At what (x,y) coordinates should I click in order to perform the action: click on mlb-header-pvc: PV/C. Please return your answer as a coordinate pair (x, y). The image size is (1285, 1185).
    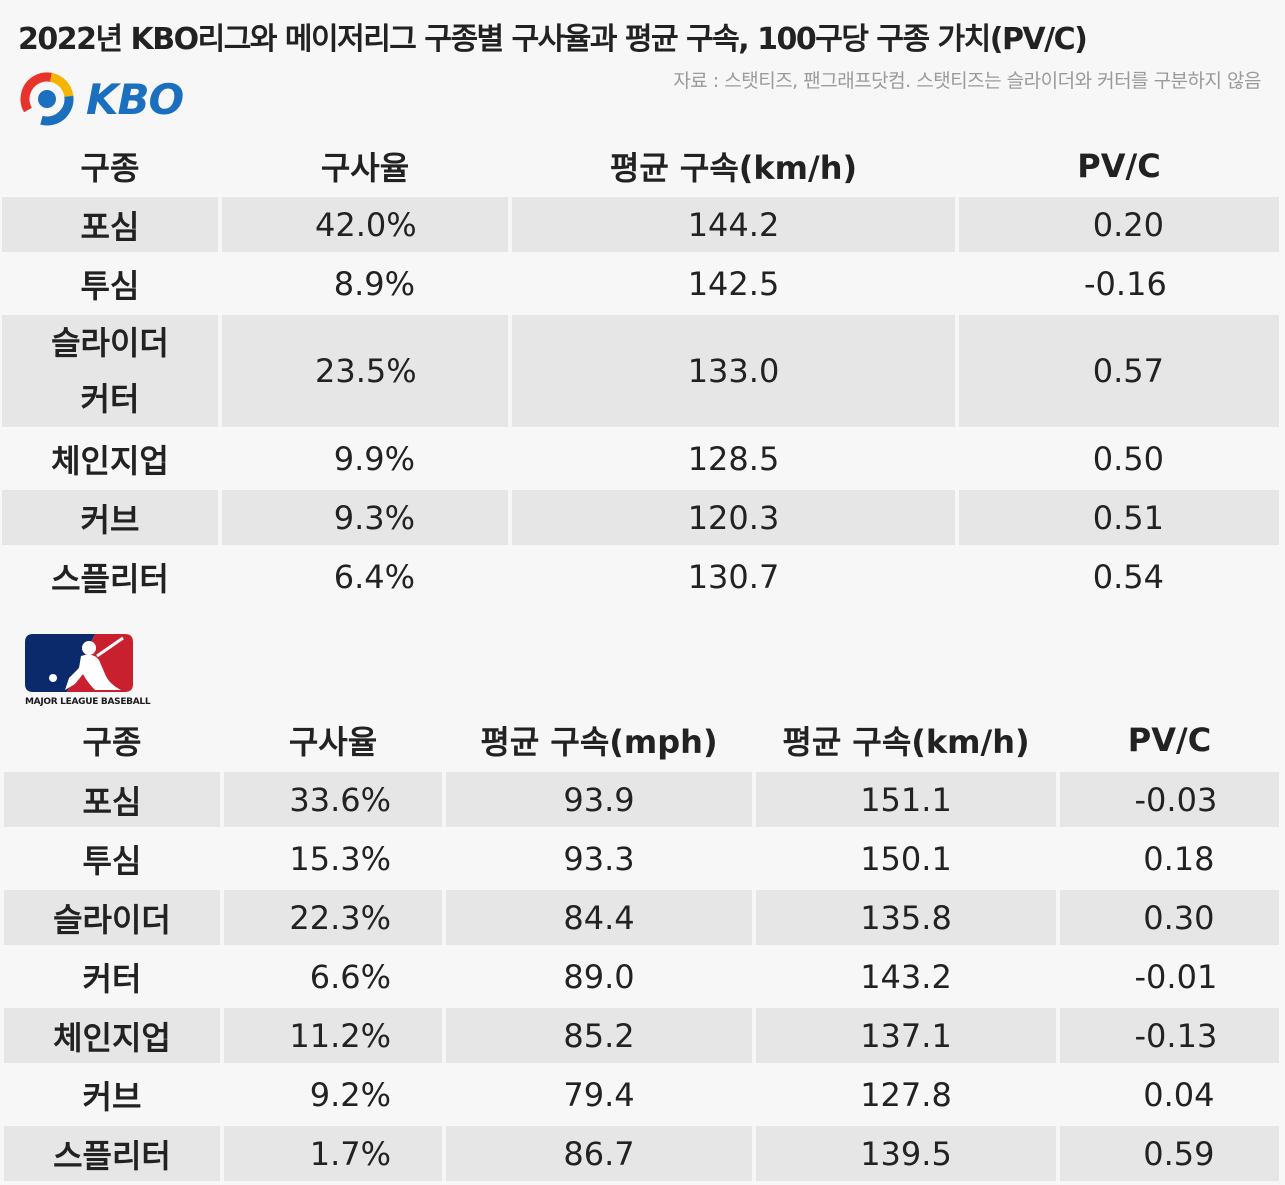
    Looking at the image, I should click on (1169, 740).